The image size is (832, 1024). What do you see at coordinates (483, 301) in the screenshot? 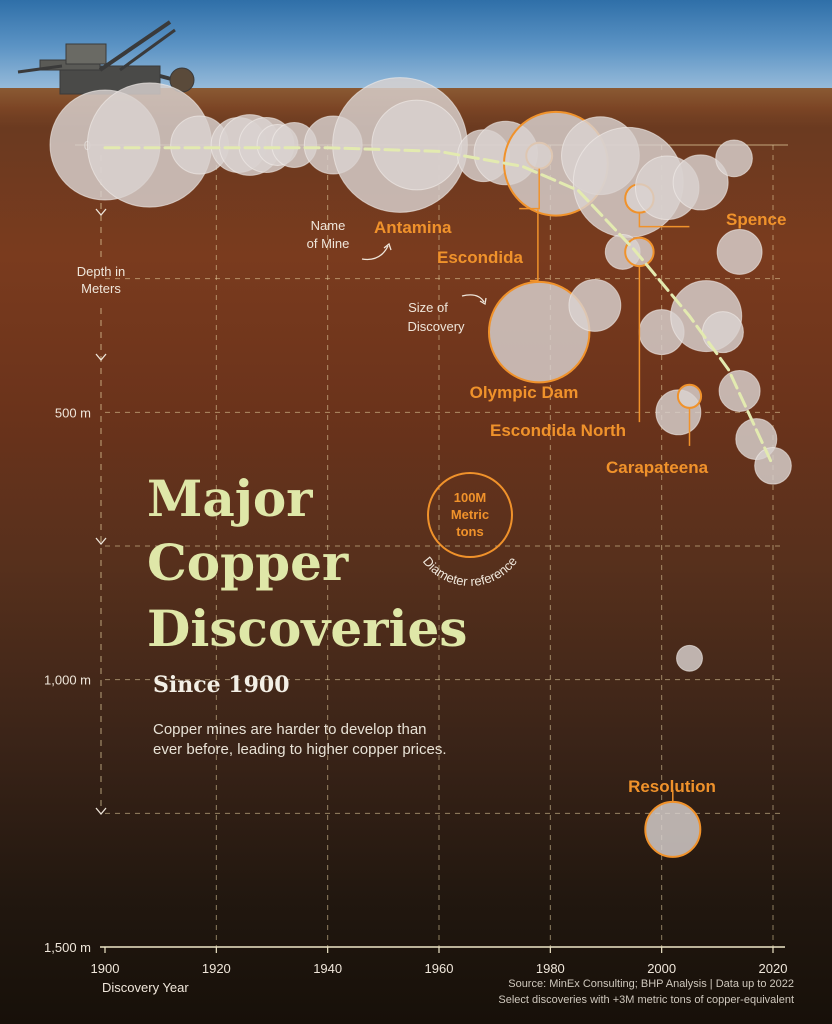
I see `annotation-size-arrowhead-icon` at bounding box center [483, 301].